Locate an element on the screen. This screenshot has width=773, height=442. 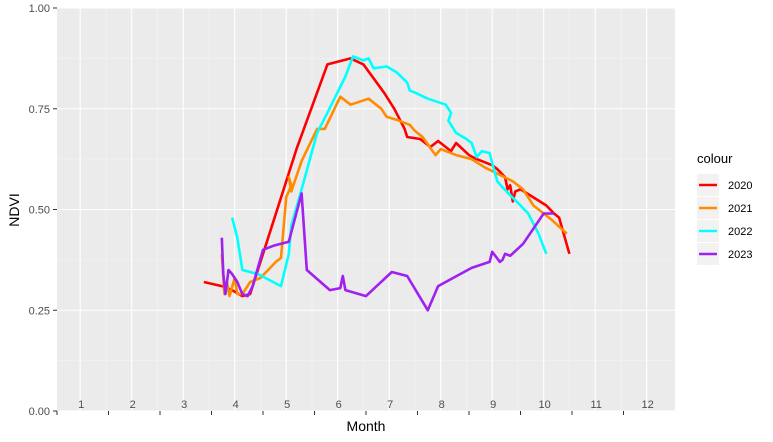
x-tick-label-12: 12 is located at coordinates (648, 405).